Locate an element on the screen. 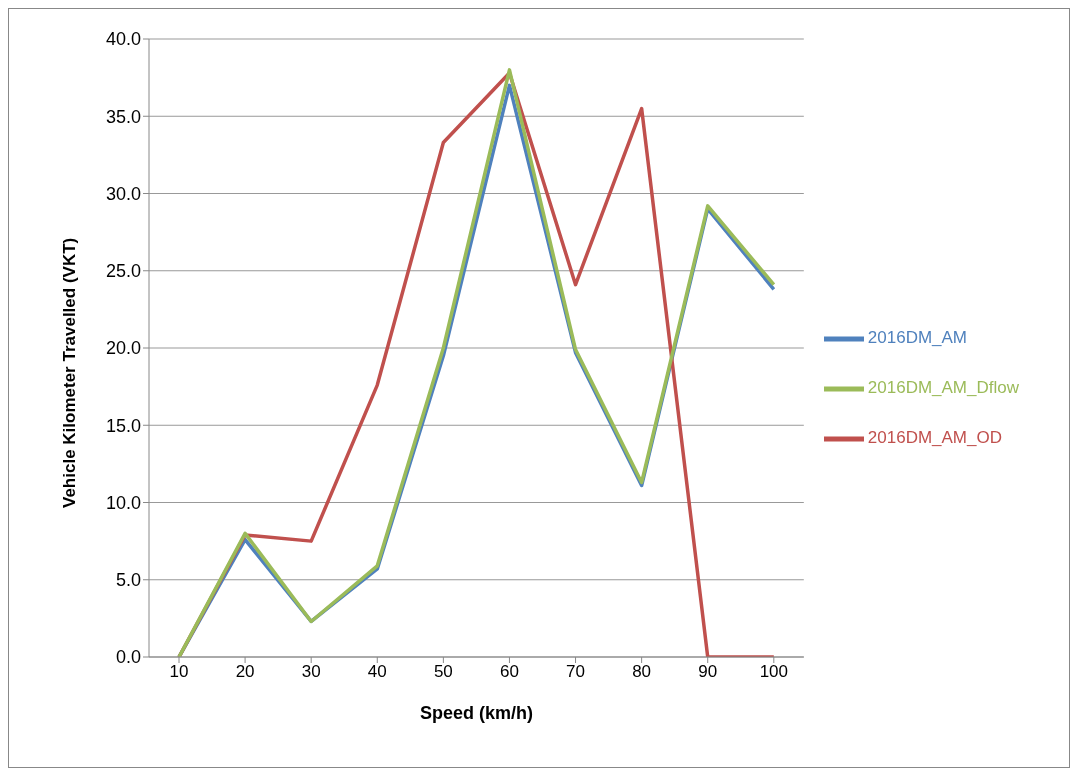  x-tick-label: 90 is located at coordinates (708, 672).